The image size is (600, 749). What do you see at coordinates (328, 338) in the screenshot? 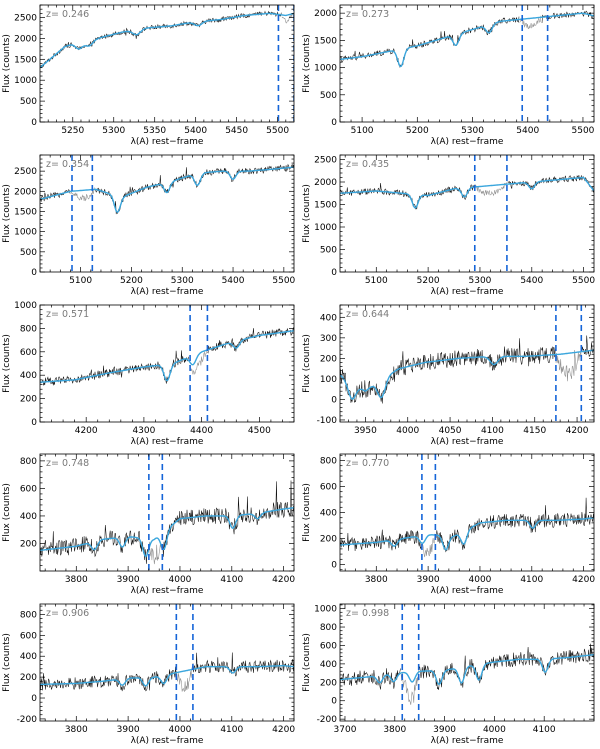
I see `y-tick-label: 300` at bounding box center [328, 338].